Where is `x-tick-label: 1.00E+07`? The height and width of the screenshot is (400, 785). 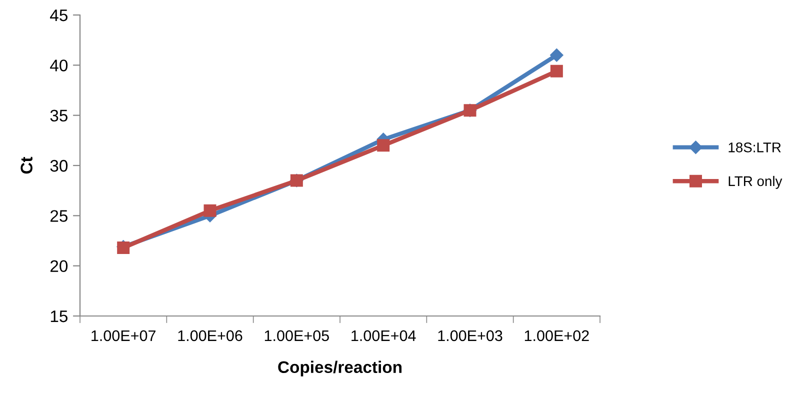 x-tick-label: 1.00E+07 is located at coordinates (124, 336).